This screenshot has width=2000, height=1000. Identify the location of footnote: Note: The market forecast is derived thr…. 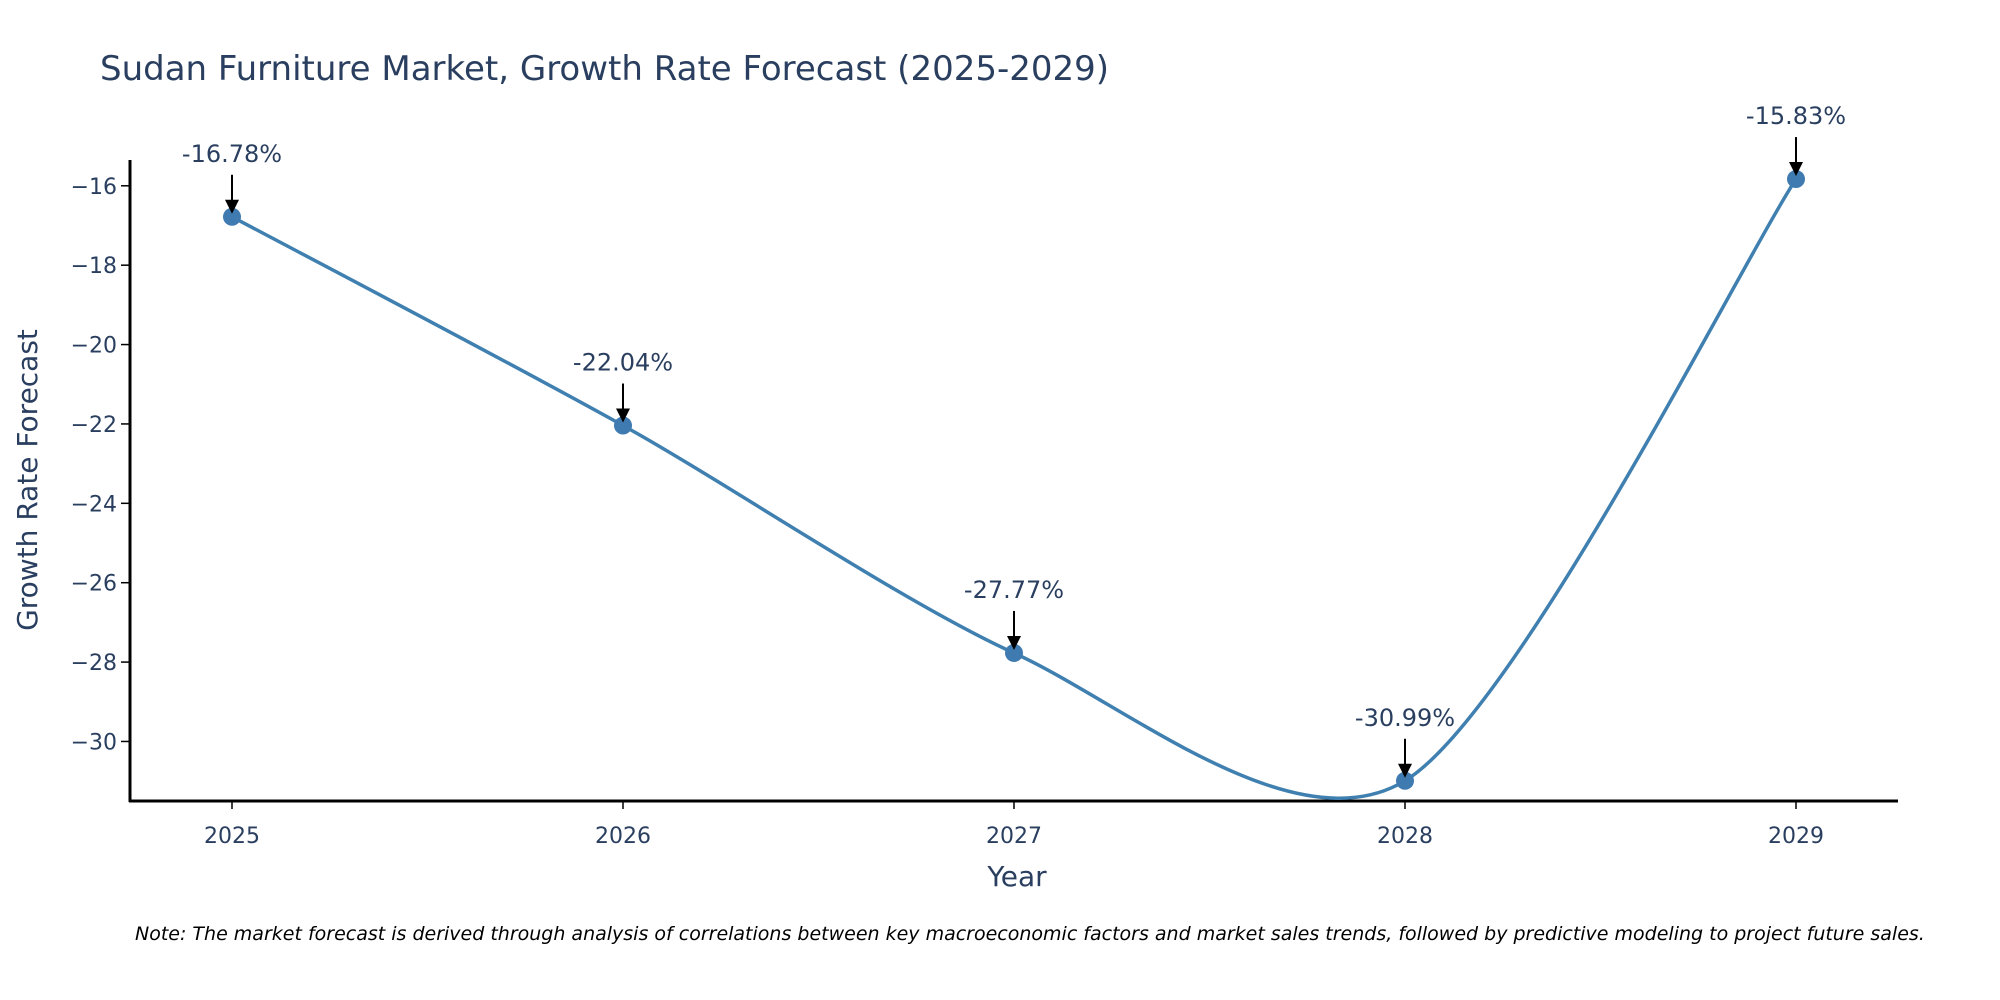
(1030, 934).